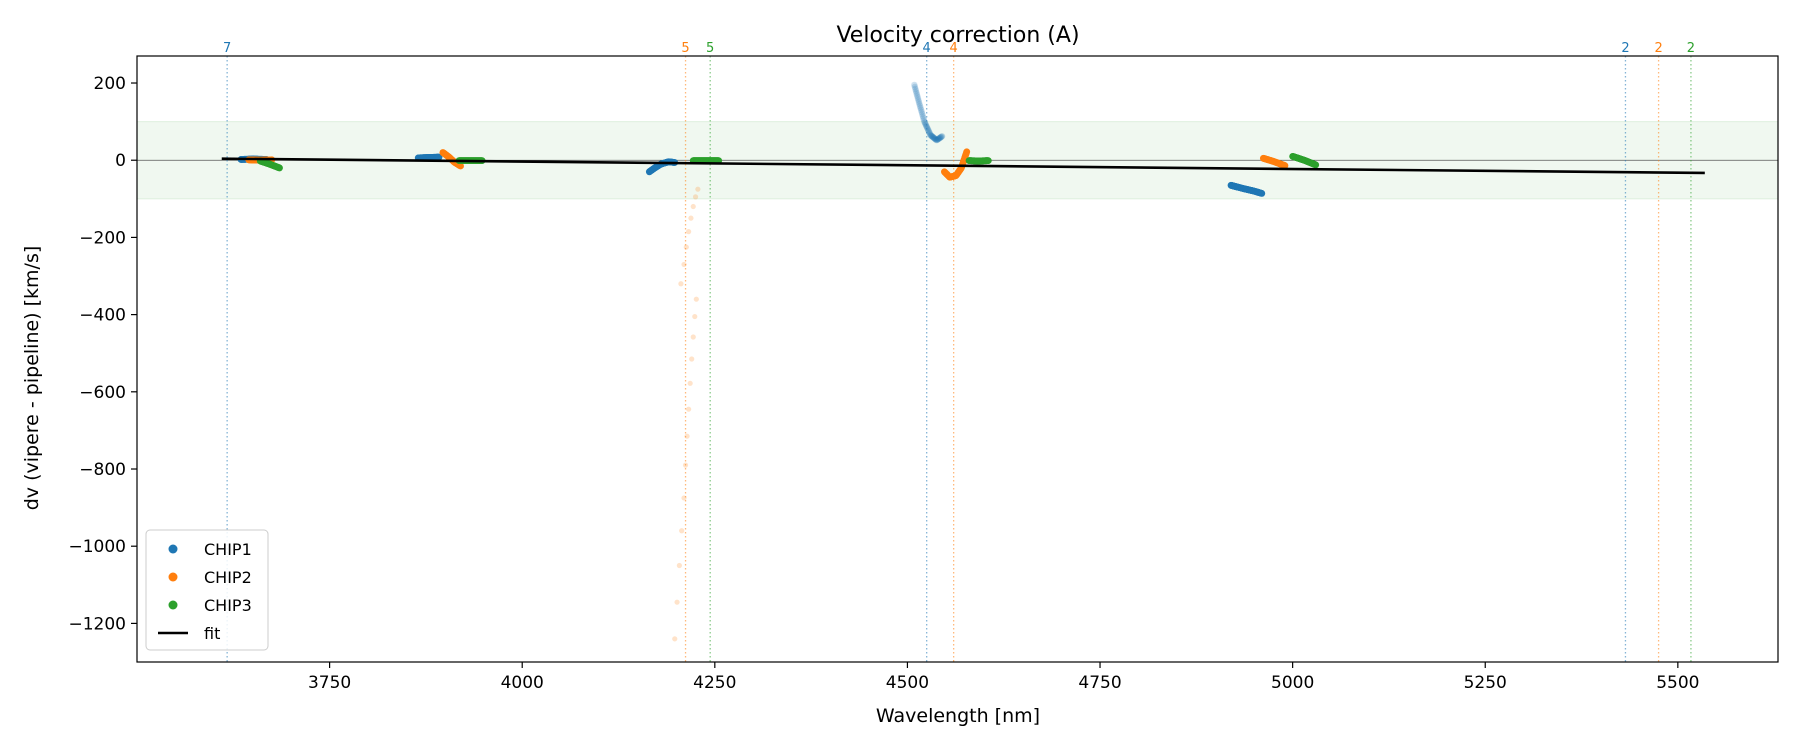  I want to click on legend-box, so click(207, 590).